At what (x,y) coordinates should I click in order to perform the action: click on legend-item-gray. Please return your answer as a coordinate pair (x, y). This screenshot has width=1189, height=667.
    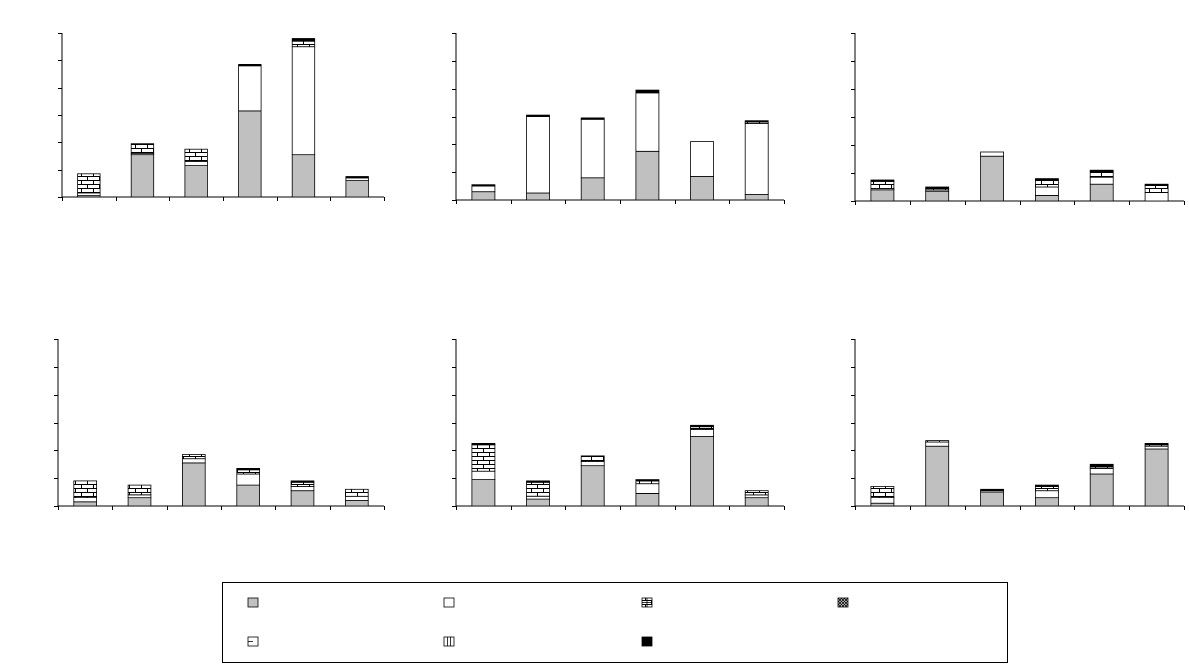
    Looking at the image, I should click on (253, 602).